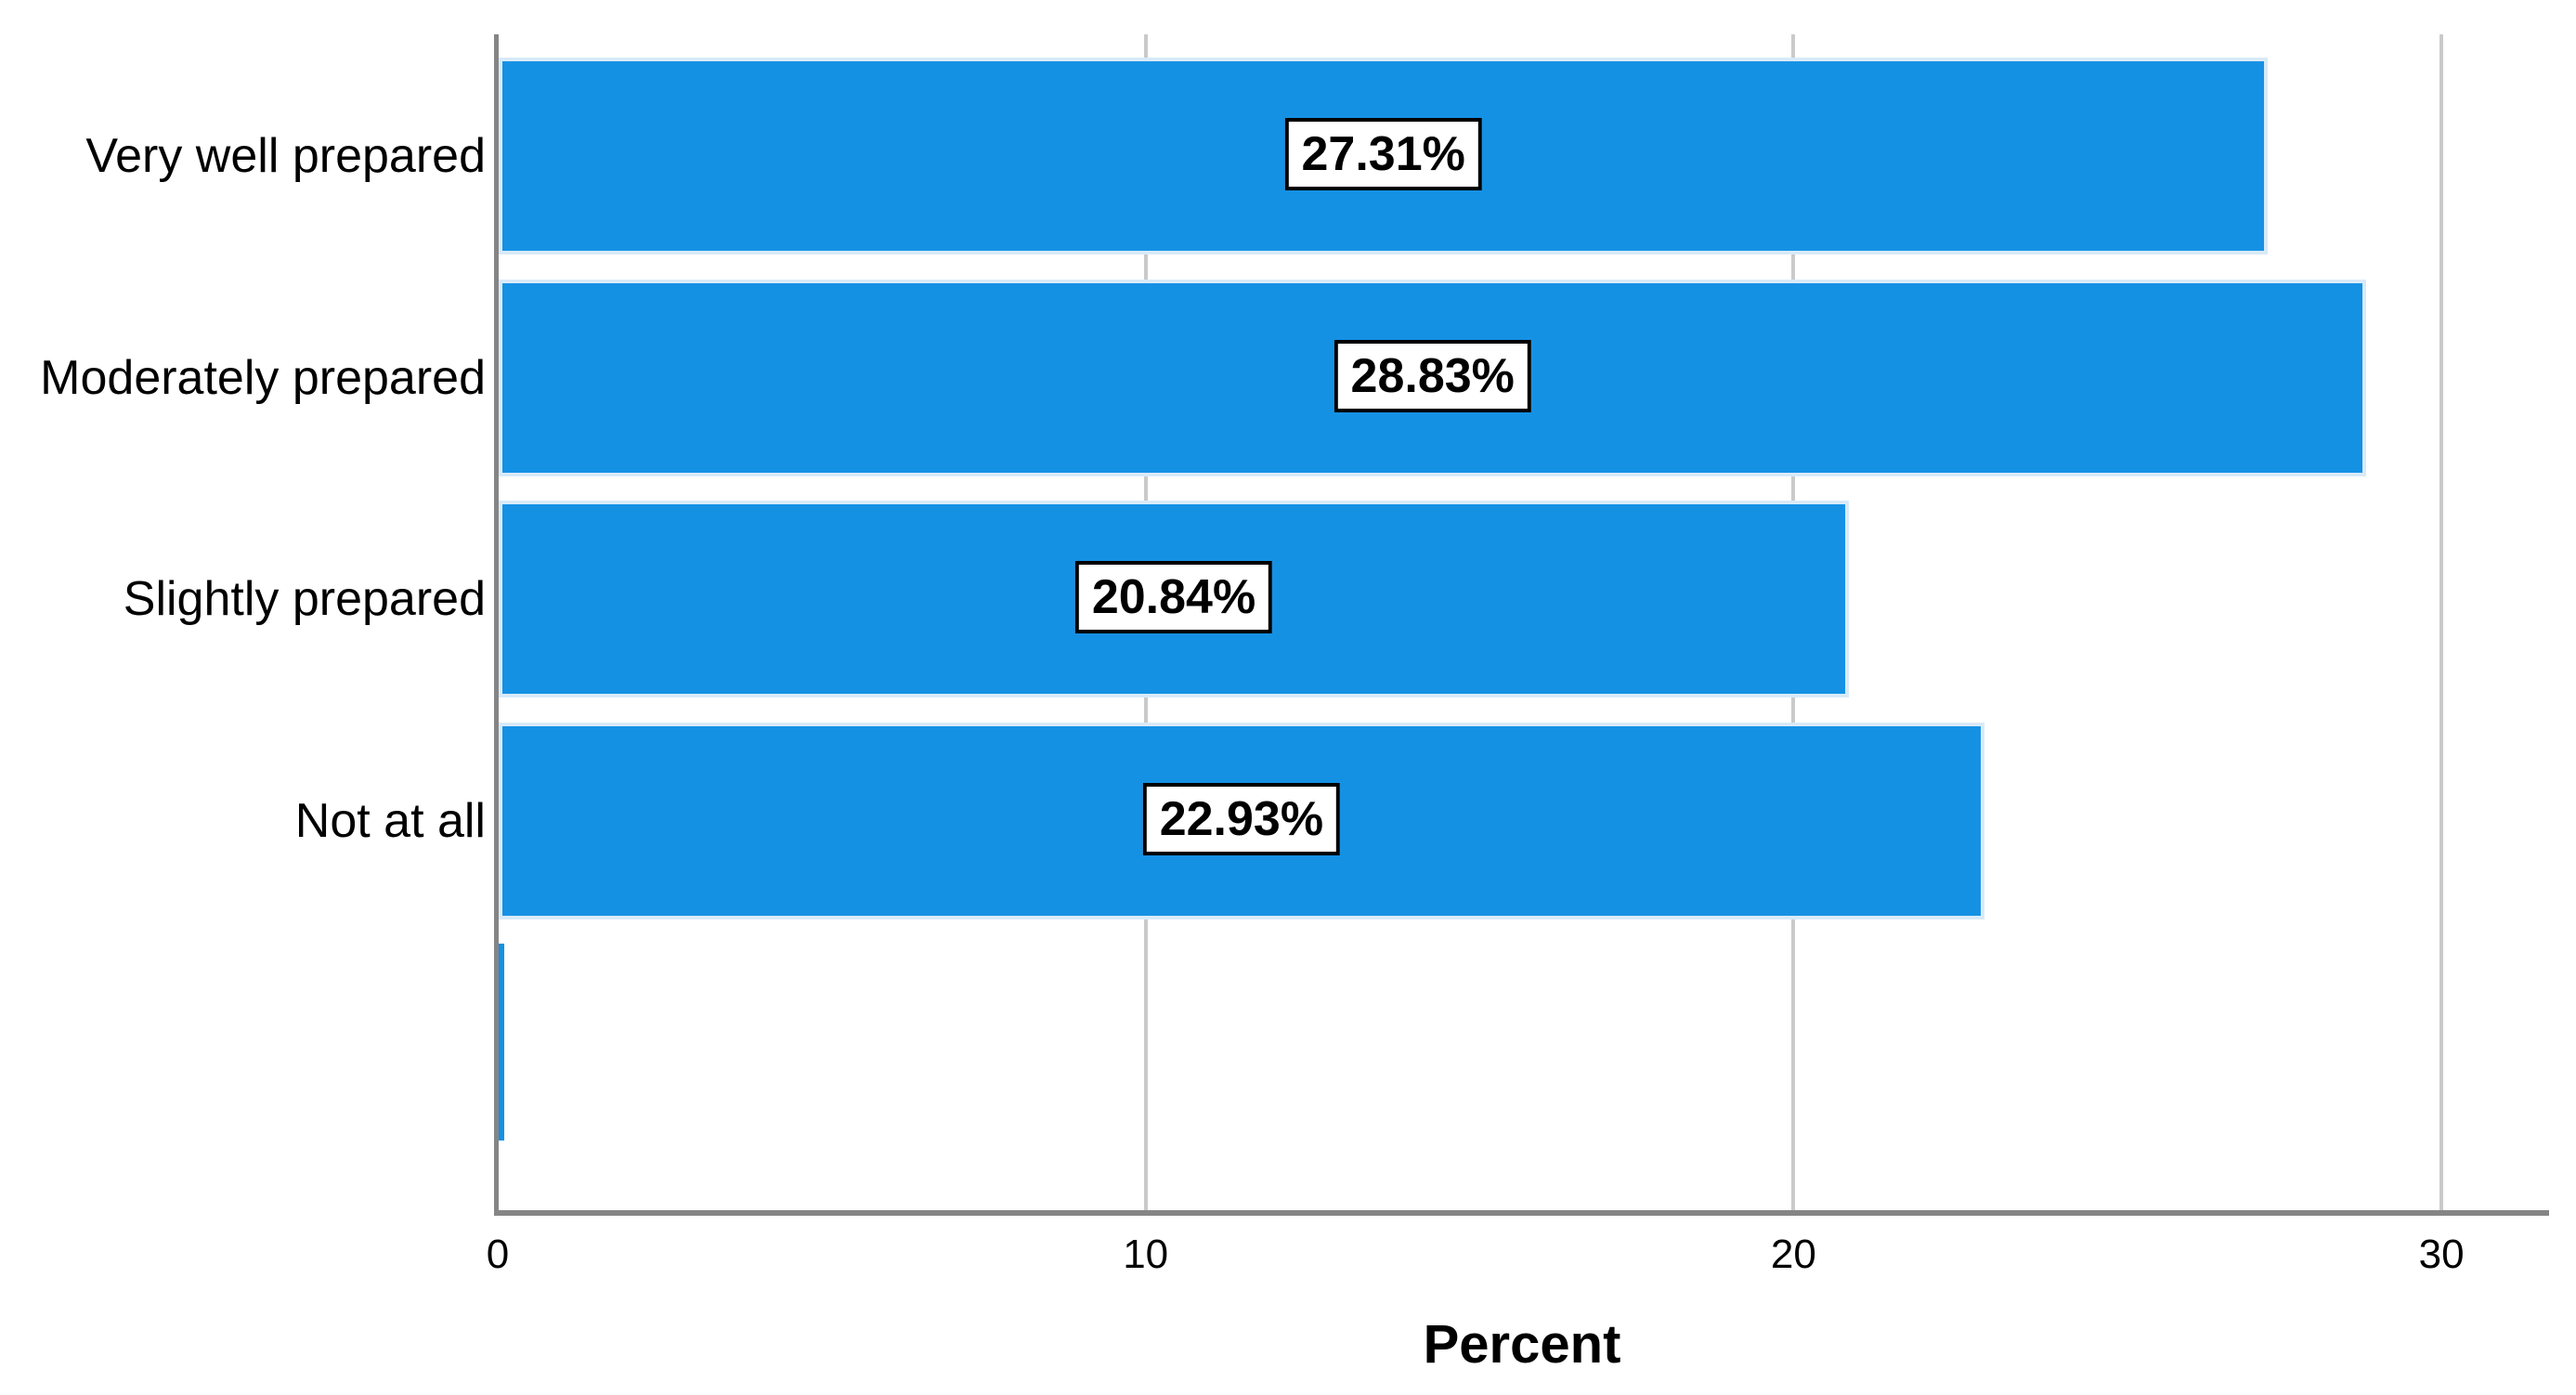 This screenshot has width=2576, height=1395. Describe the element at coordinates (285, 156) in the screenshot. I see `category-label: Very well prepared` at that location.